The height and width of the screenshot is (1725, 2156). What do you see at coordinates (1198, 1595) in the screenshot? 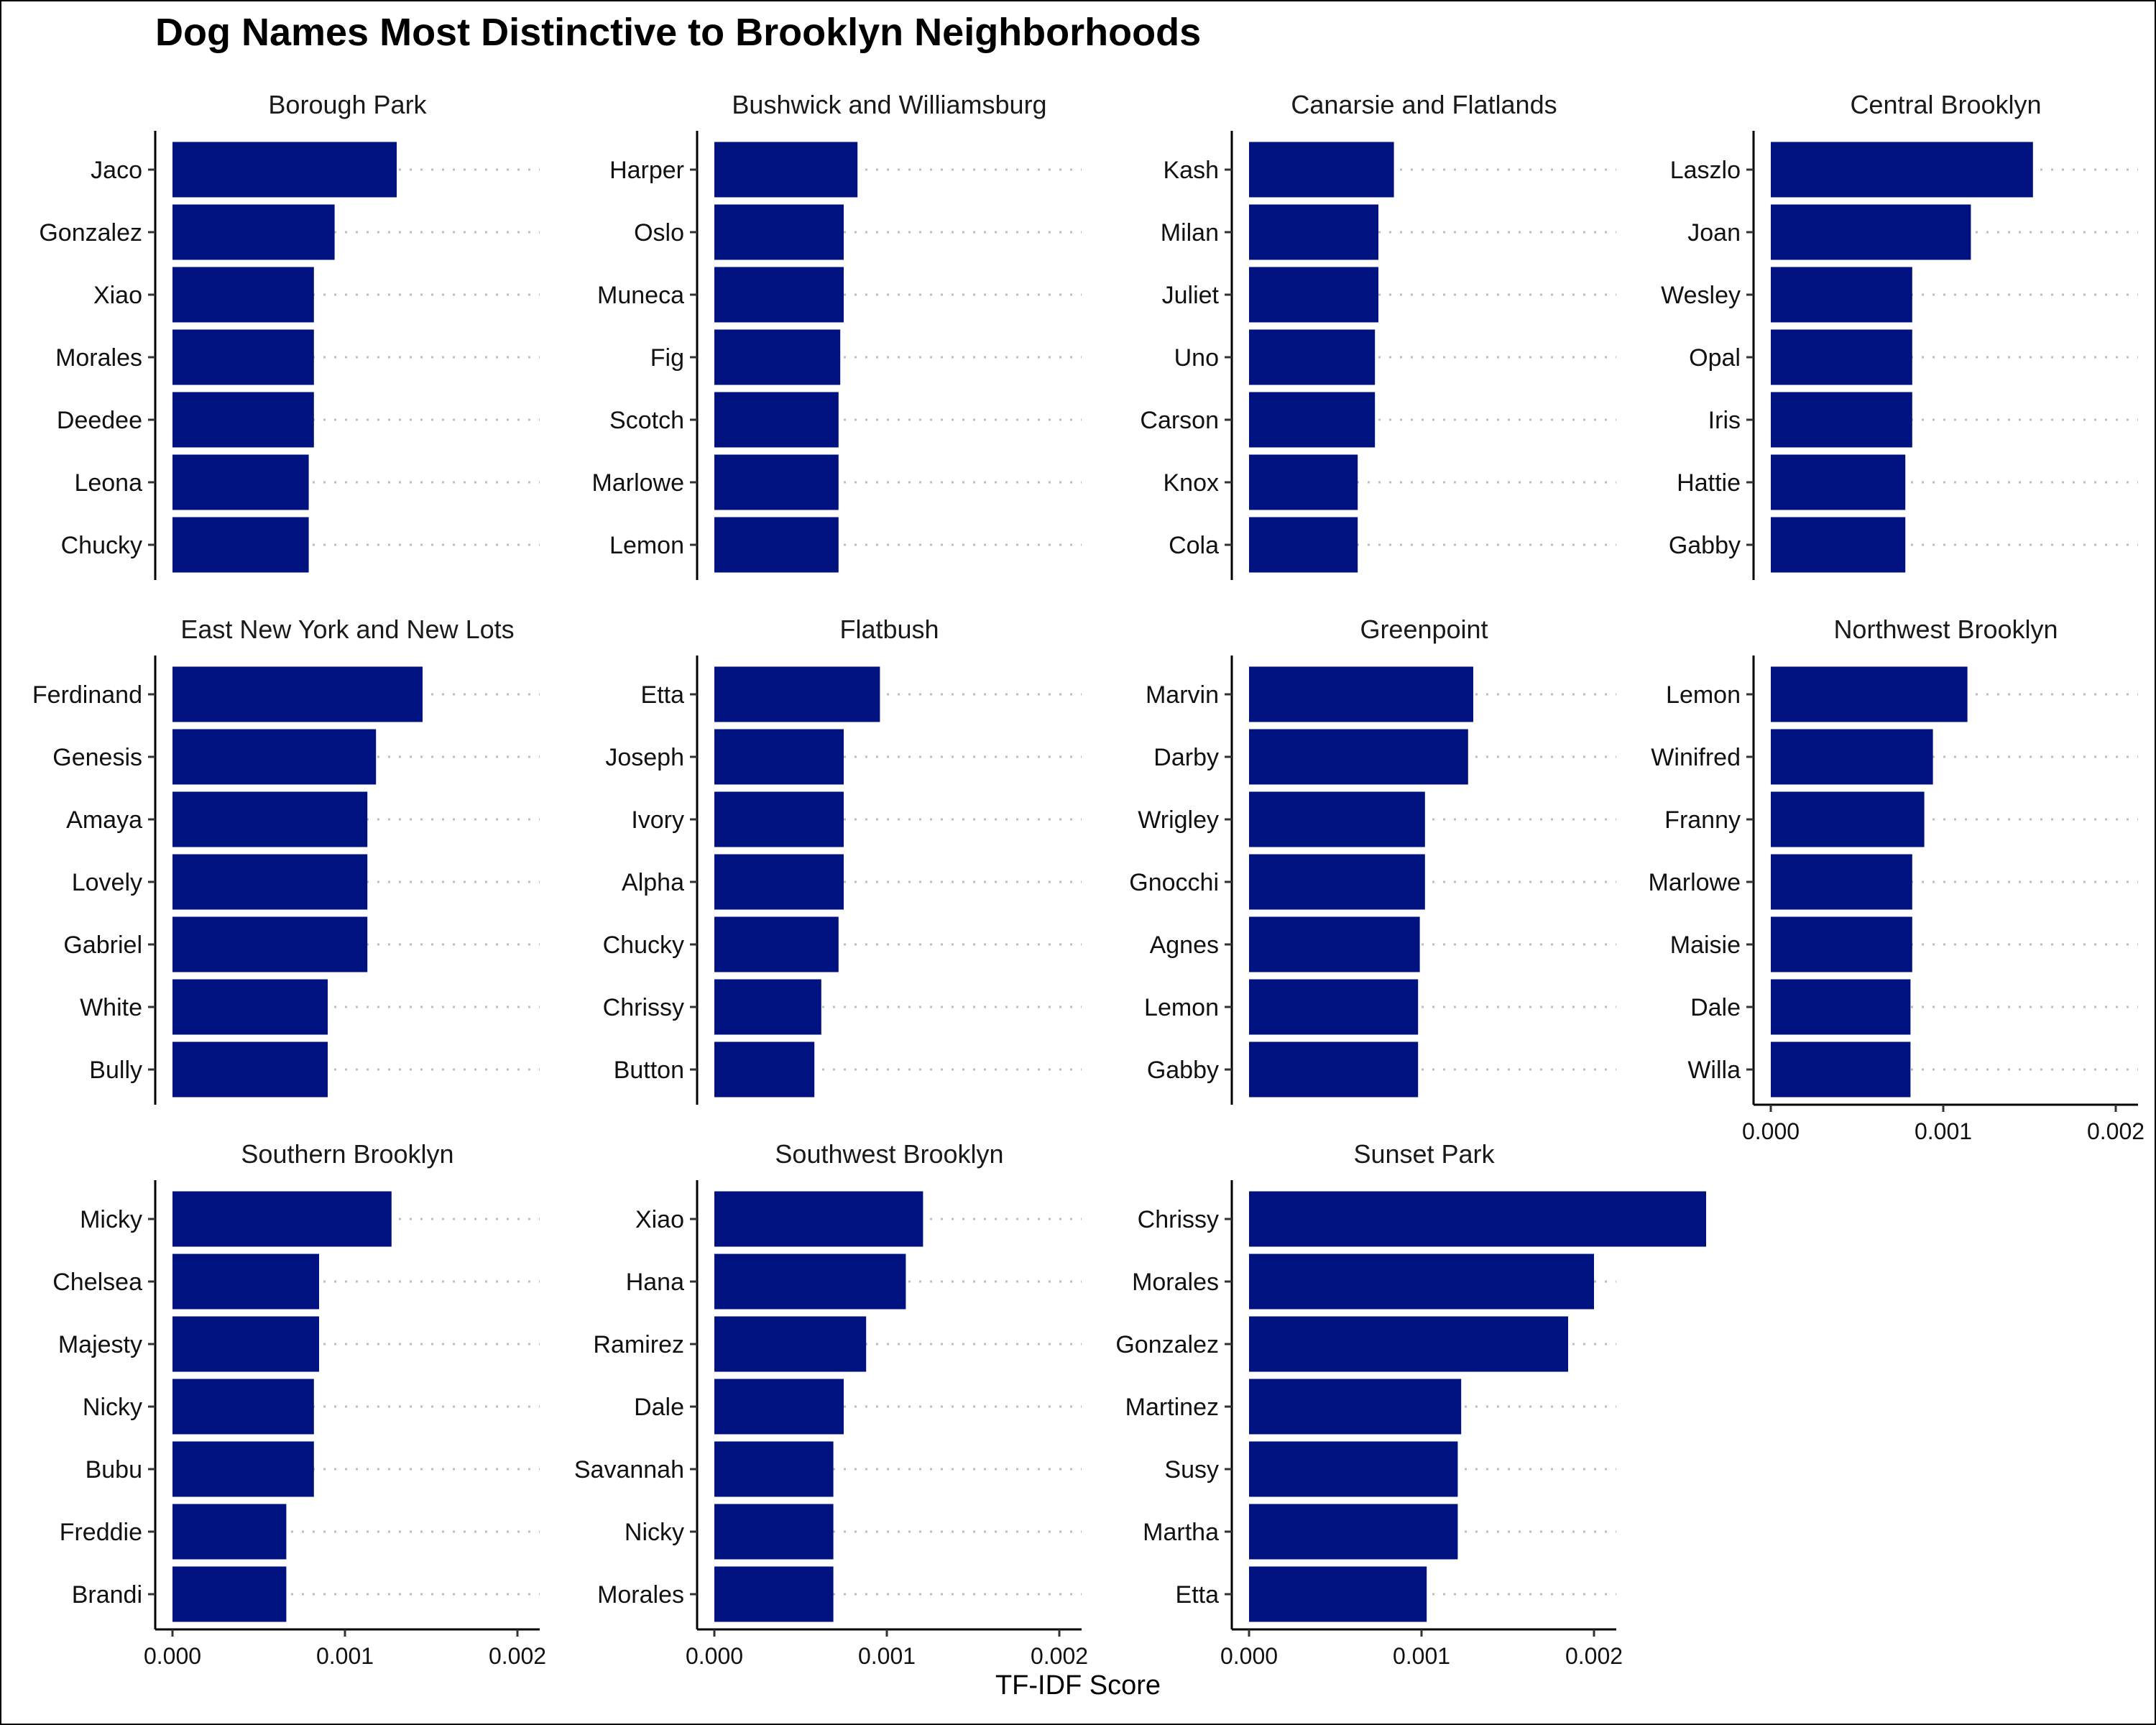
I see `y-tick-label: Etta` at bounding box center [1198, 1595].